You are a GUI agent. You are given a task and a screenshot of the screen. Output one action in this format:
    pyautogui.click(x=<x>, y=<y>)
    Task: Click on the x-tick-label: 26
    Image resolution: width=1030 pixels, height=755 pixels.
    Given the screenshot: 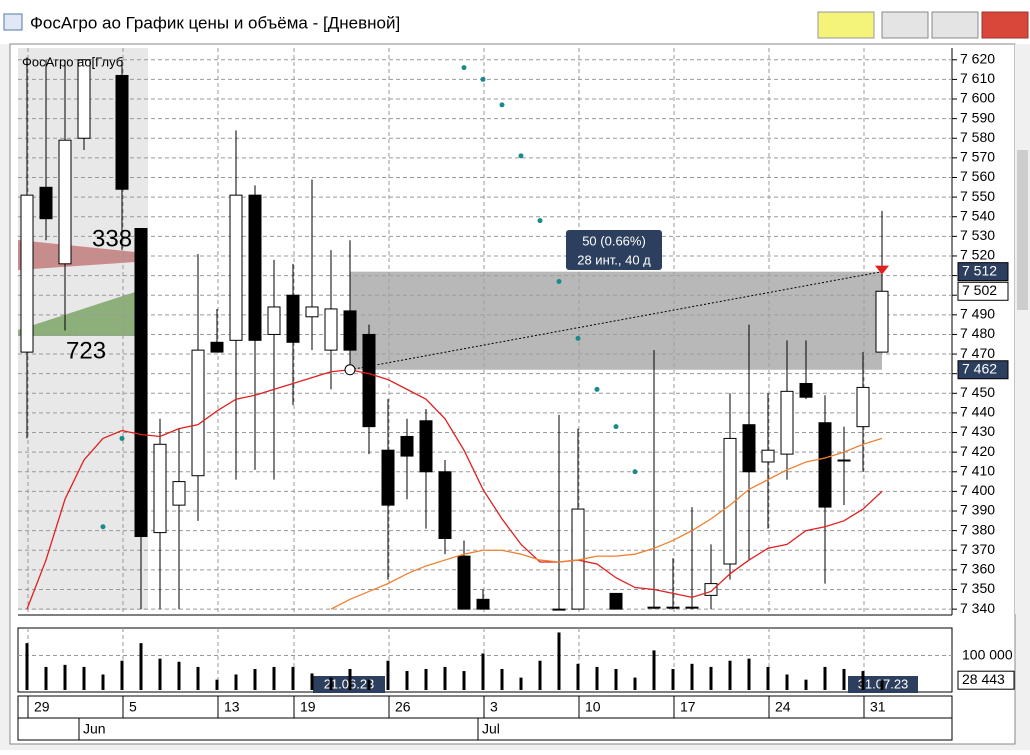 What is the action you would take?
    pyautogui.click(x=403, y=707)
    